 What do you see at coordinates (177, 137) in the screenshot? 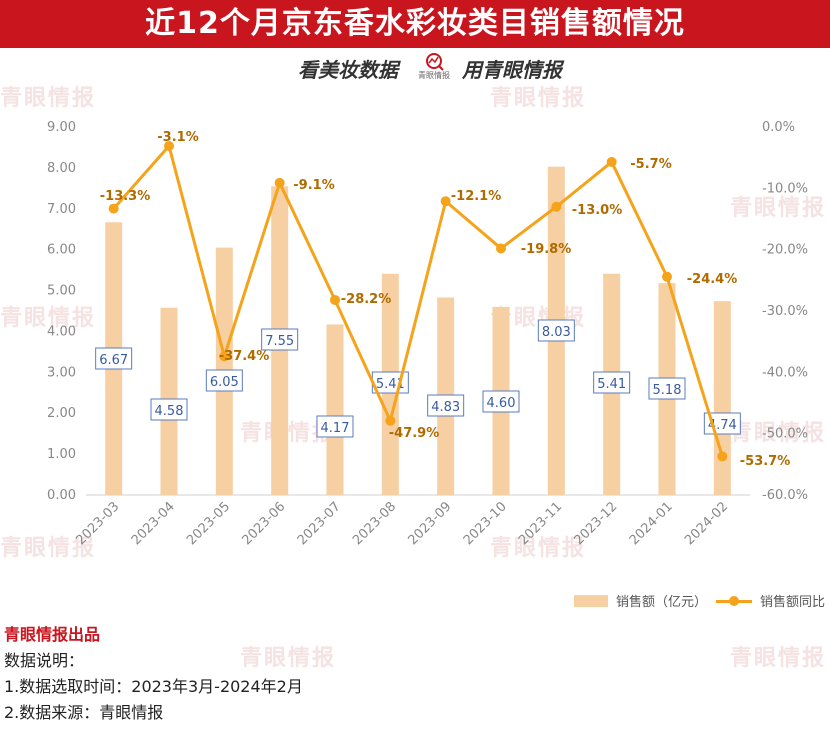
I see `yoy-value-label: -3.1%` at bounding box center [177, 137].